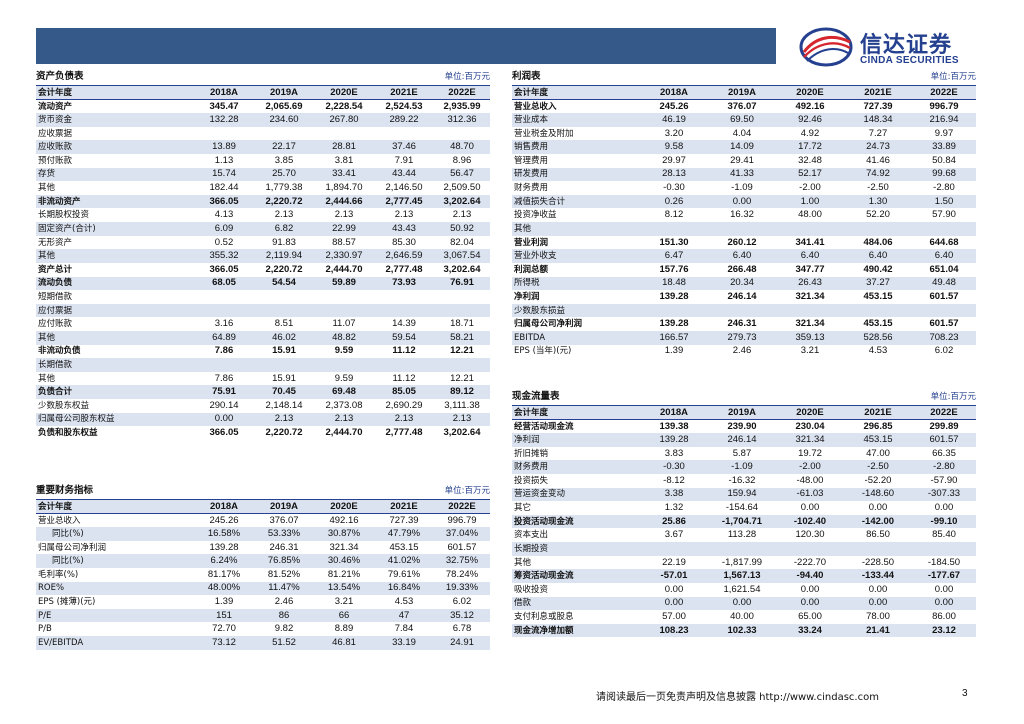 The image size is (1024, 724). What do you see at coordinates (284, 615) in the screenshot?
I see `table-cell: 86` at bounding box center [284, 615].